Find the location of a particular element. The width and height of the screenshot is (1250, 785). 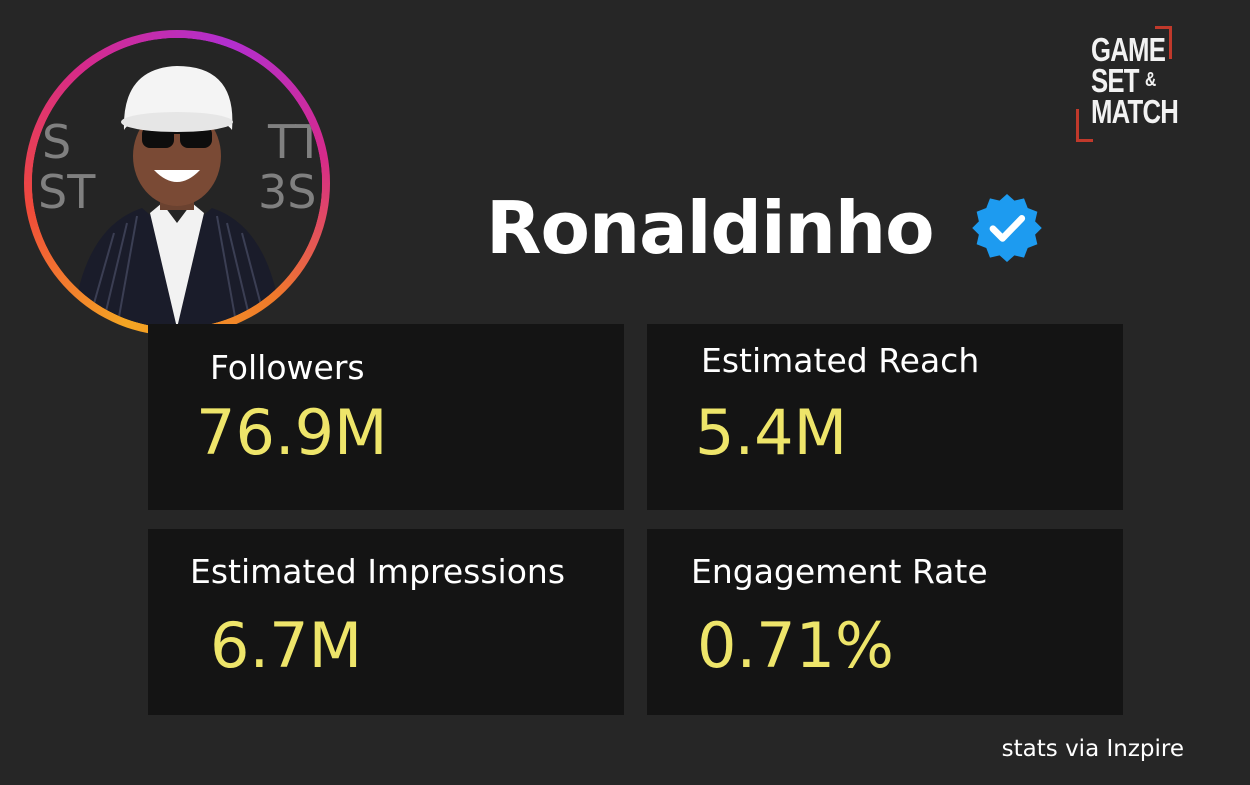

game-set-match-logo: GAME SET & MATCH is located at coordinates (1127, 84).